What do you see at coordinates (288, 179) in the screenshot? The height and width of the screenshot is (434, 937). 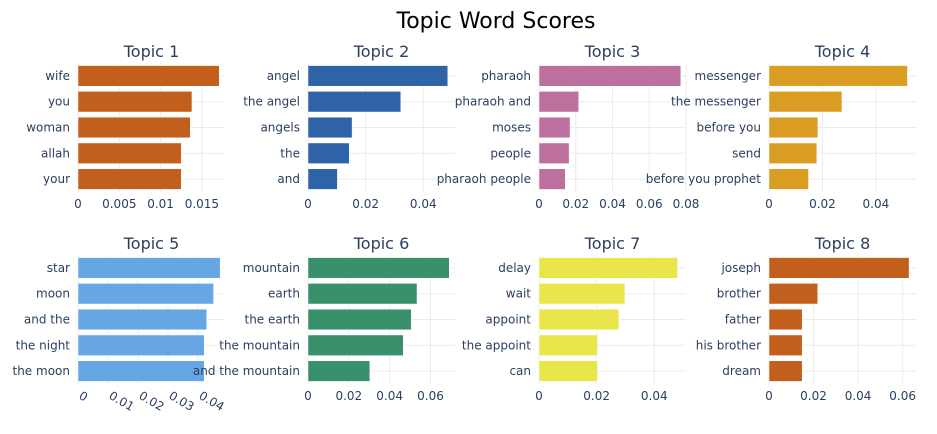 I see `category-label: and` at bounding box center [288, 179].